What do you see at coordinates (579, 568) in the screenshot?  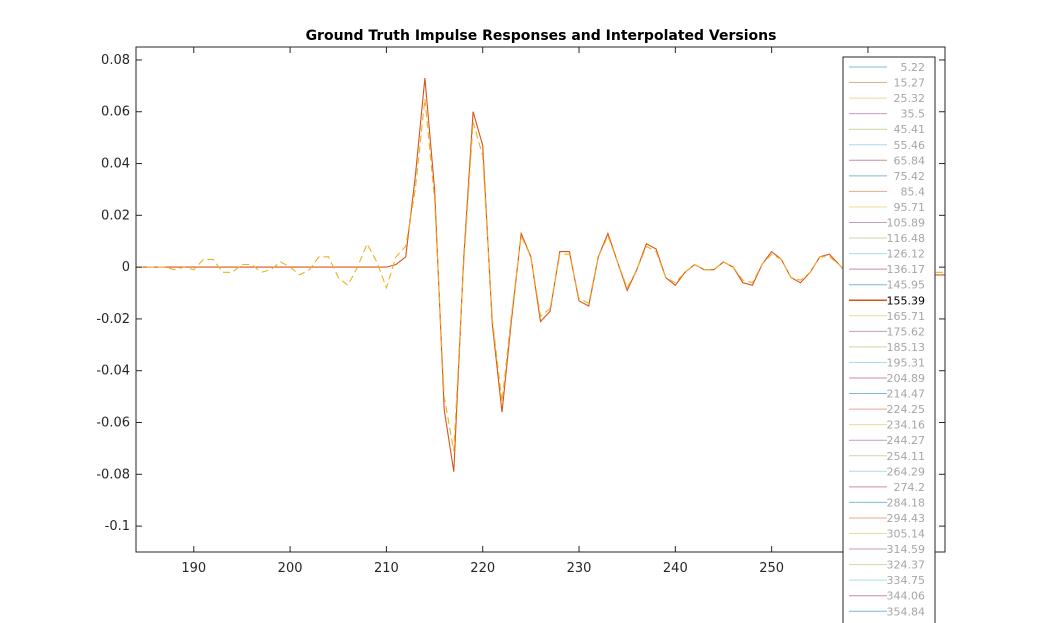 I see `x-tick-label: 230` at bounding box center [579, 568].